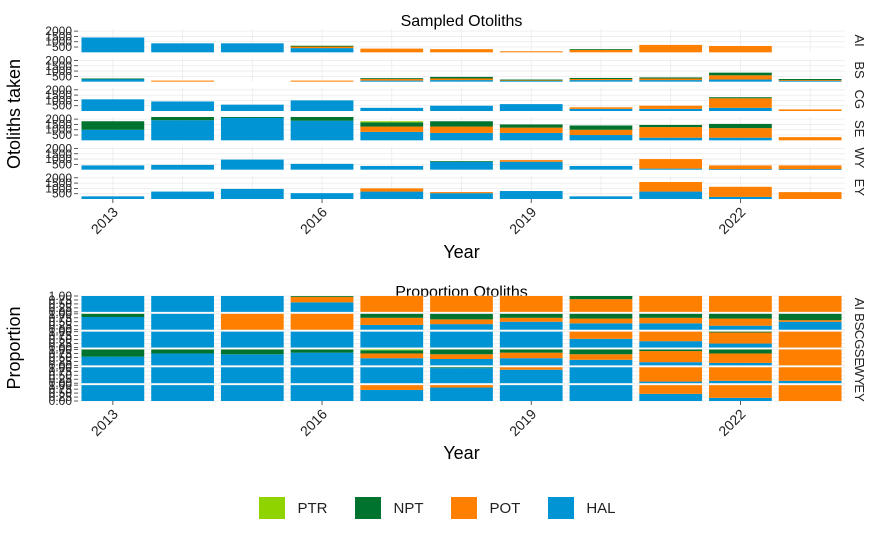 The image size is (875, 545). What do you see at coordinates (461, 356) in the screenshot?
I see `bar-2-se-2018-pot` at bounding box center [461, 356].